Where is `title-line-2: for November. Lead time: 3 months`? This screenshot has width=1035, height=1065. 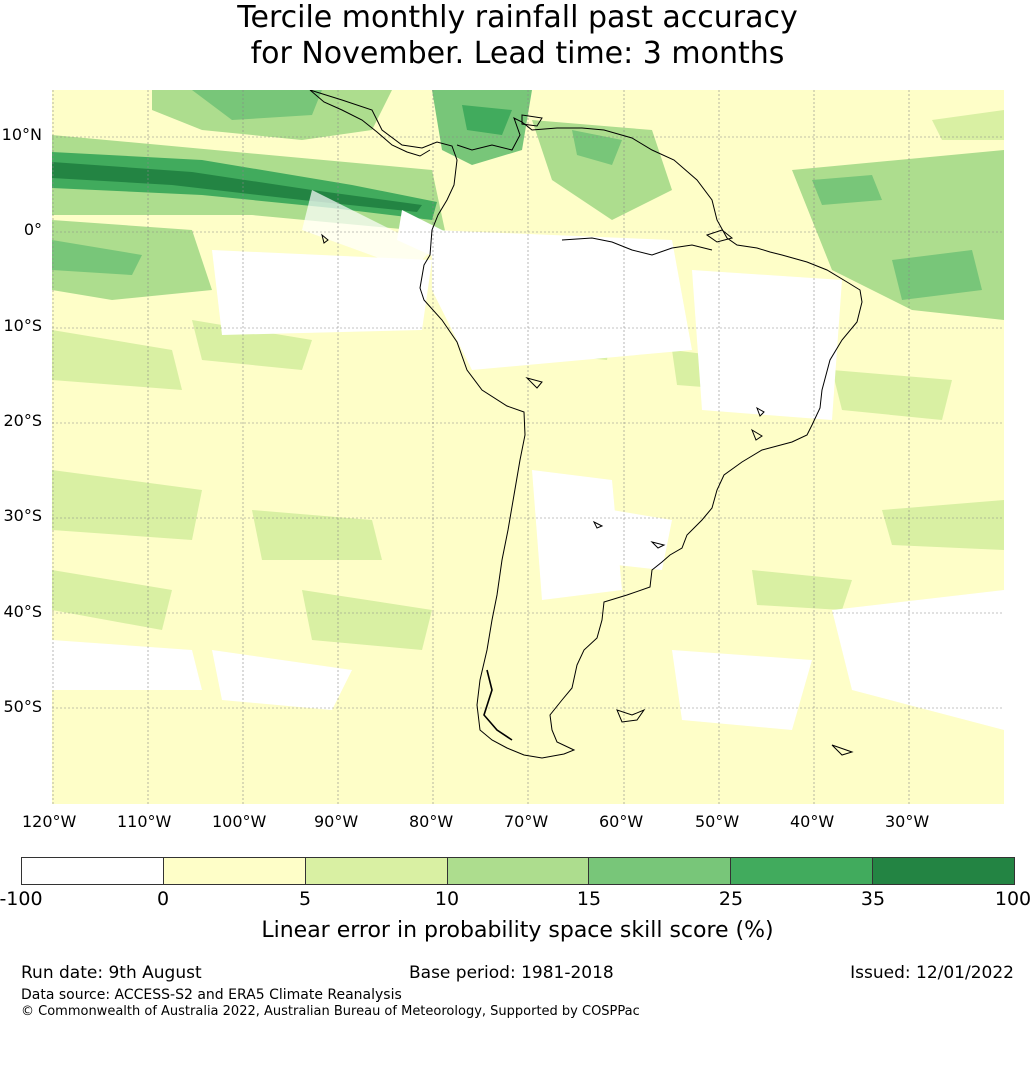 title-line-2: for November. Lead time: 3 months is located at coordinates (517, 53).